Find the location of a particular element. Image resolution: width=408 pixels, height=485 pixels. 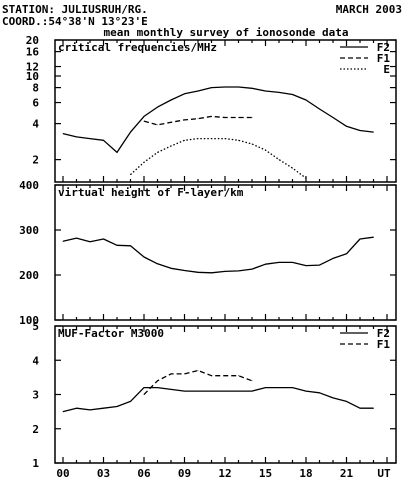

x-tick-label: 00 is located at coordinates (62, 473).